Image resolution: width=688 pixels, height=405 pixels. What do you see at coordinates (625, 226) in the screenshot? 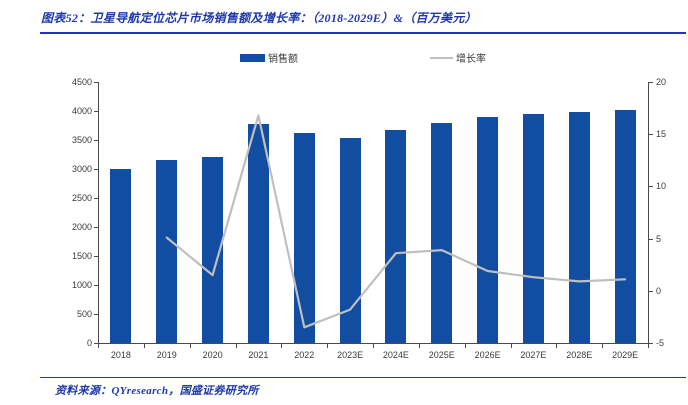
I see `sales-bar-2029E` at bounding box center [625, 226].